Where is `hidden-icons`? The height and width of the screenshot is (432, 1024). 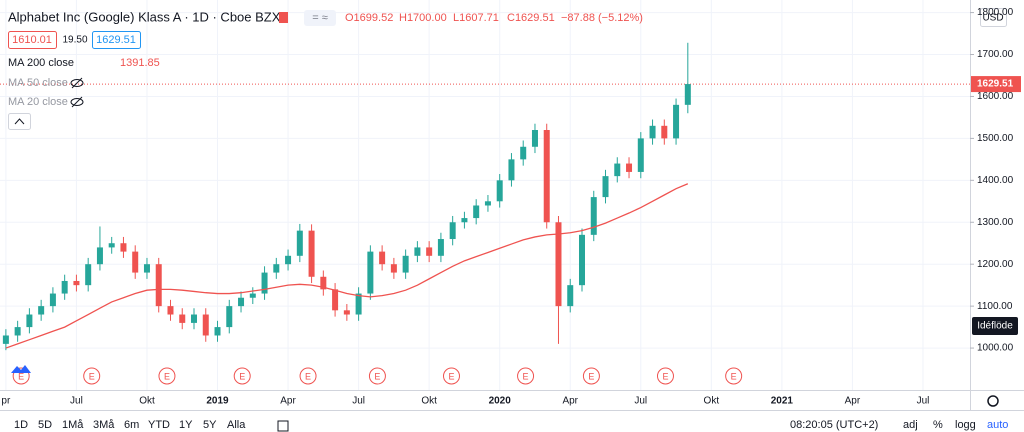
hidden-icons is located at coordinates (77, 92).